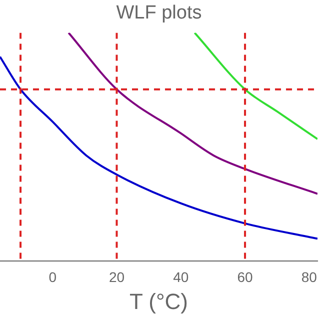 The height and width of the screenshot is (320, 320). Describe the element at coordinates (116, 277) in the screenshot. I see `x-tick-label: 20` at that location.